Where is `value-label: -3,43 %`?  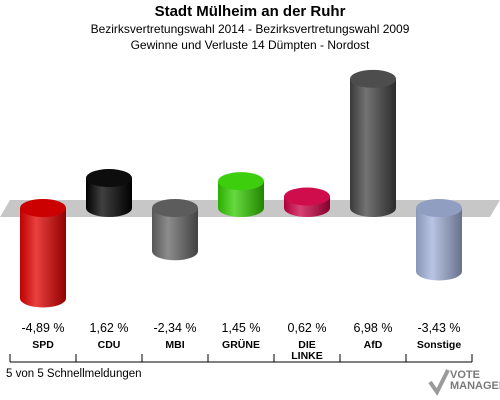 value-label: -3,43 % is located at coordinates (438, 328).